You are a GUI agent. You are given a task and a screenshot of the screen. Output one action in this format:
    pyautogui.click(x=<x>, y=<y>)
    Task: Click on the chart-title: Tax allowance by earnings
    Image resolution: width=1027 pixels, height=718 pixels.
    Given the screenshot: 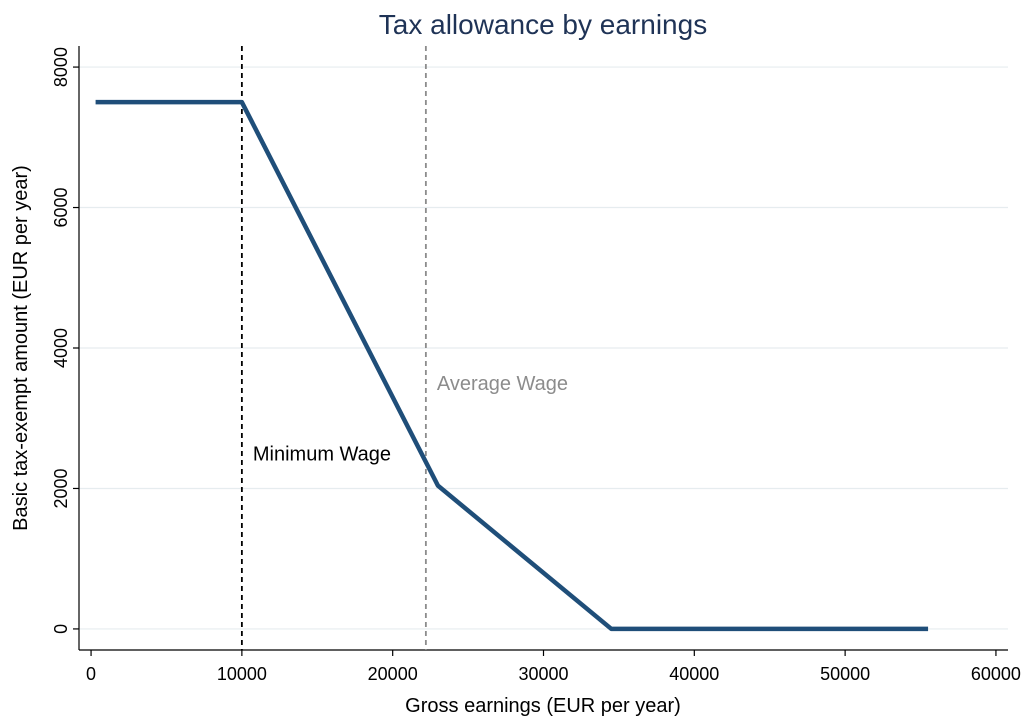 What is the action you would take?
    pyautogui.click(x=543, y=24)
    